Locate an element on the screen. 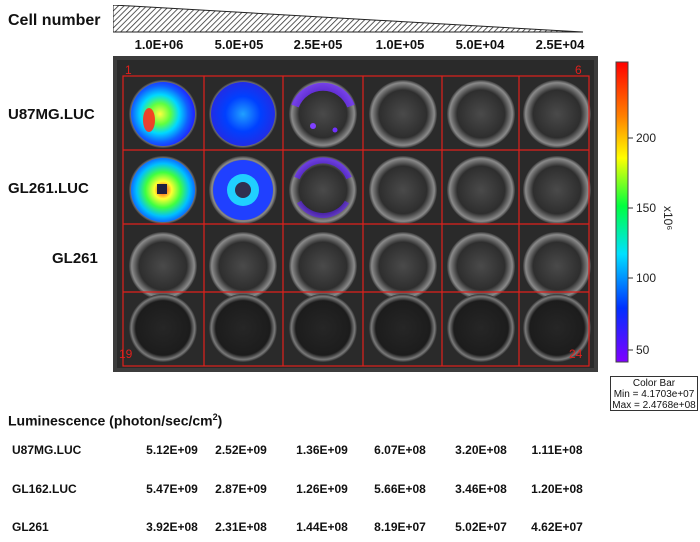  cell-count-col-1: 1.0E+06 is located at coordinates (159, 44).